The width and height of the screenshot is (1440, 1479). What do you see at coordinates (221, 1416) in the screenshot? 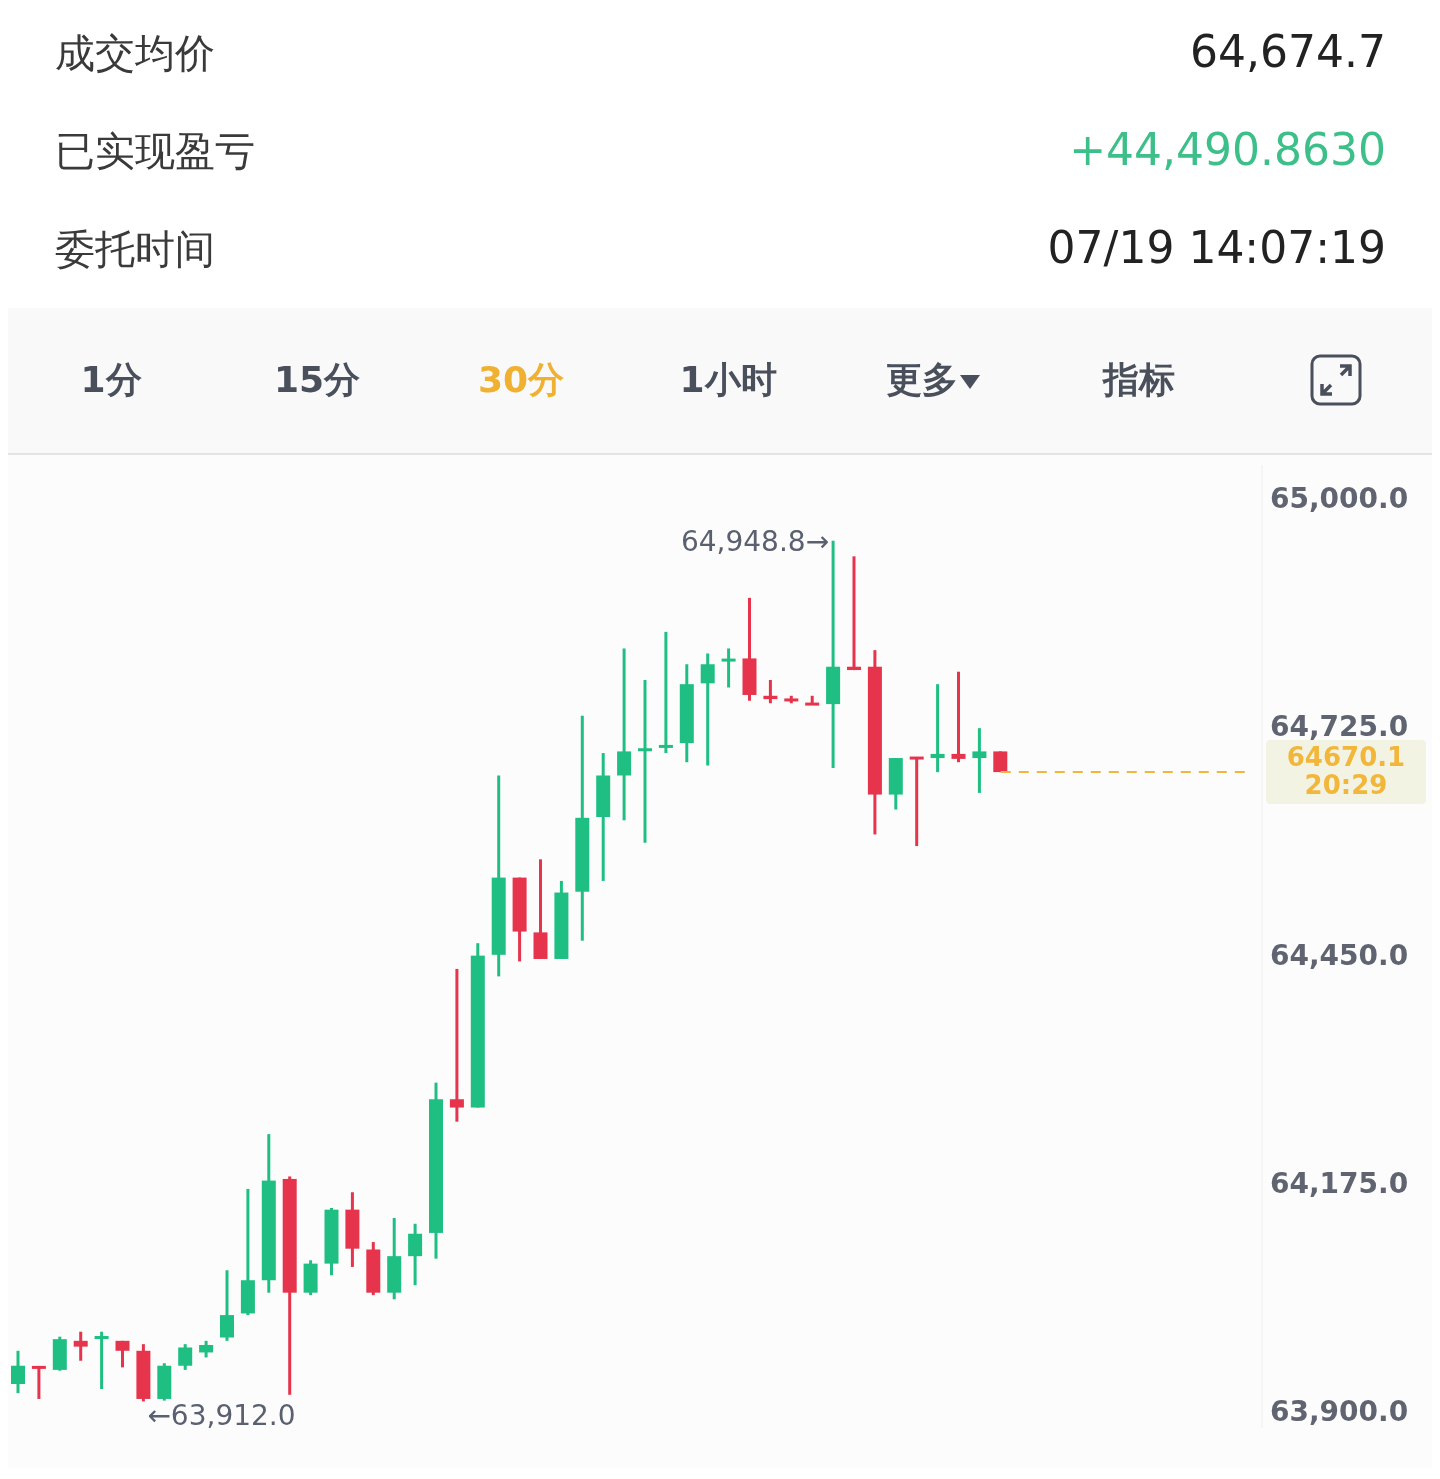
I see `annotation: ←63,912.0` at bounding box center [221, 1416].